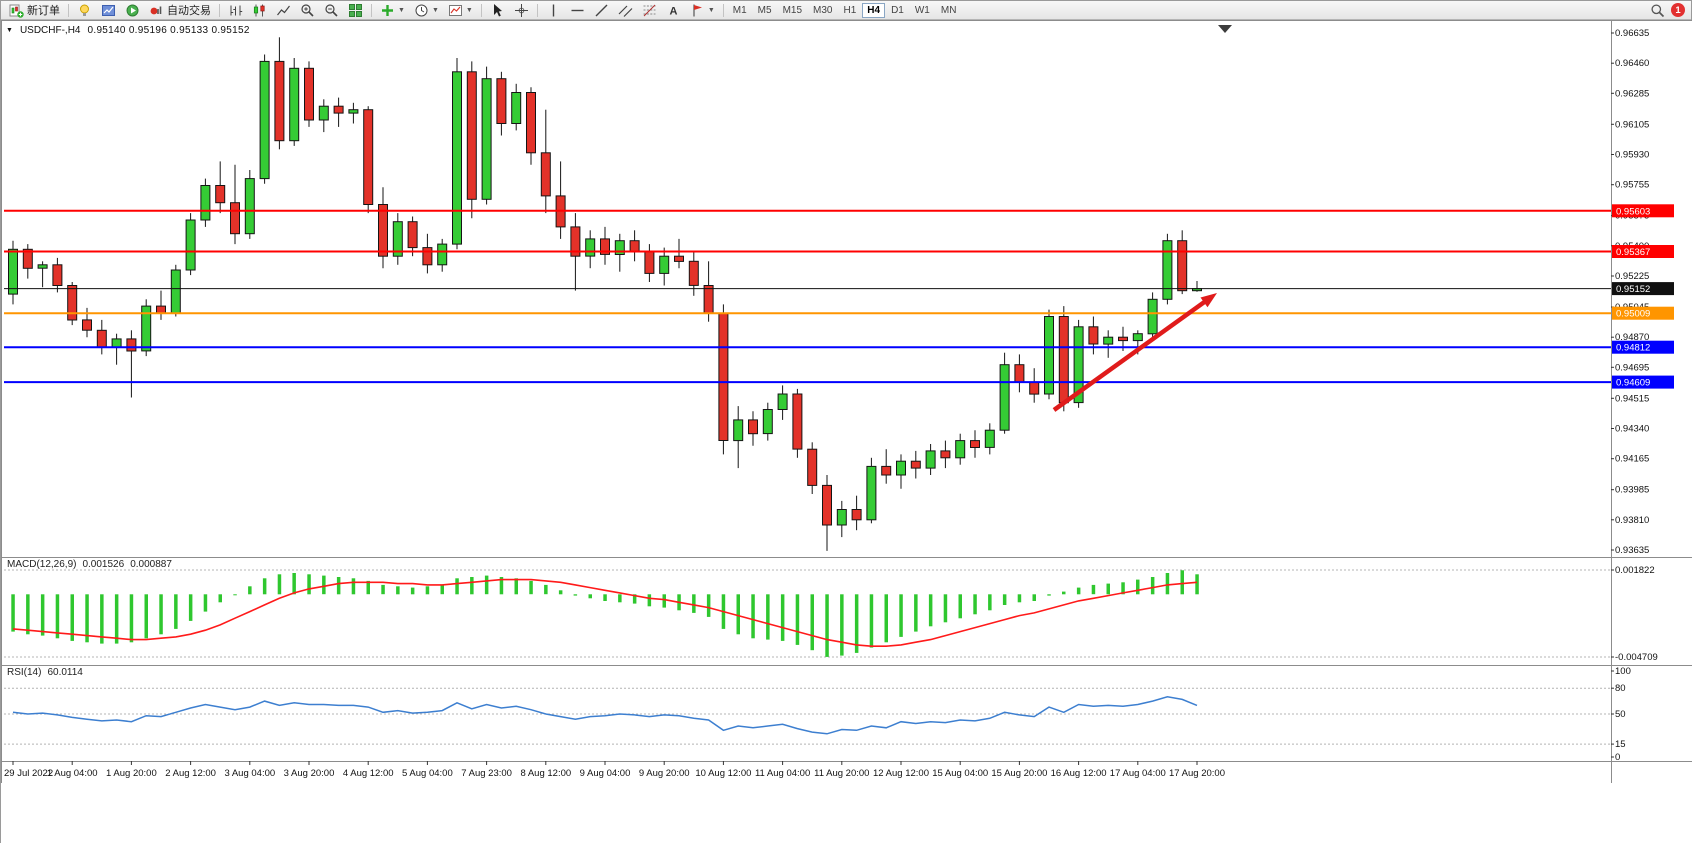 The image size is (1692, 843). Describe the element at coordinates (9, 30) in the screenshot. I see `symbol-dropdown-icon: ▼` at that location.